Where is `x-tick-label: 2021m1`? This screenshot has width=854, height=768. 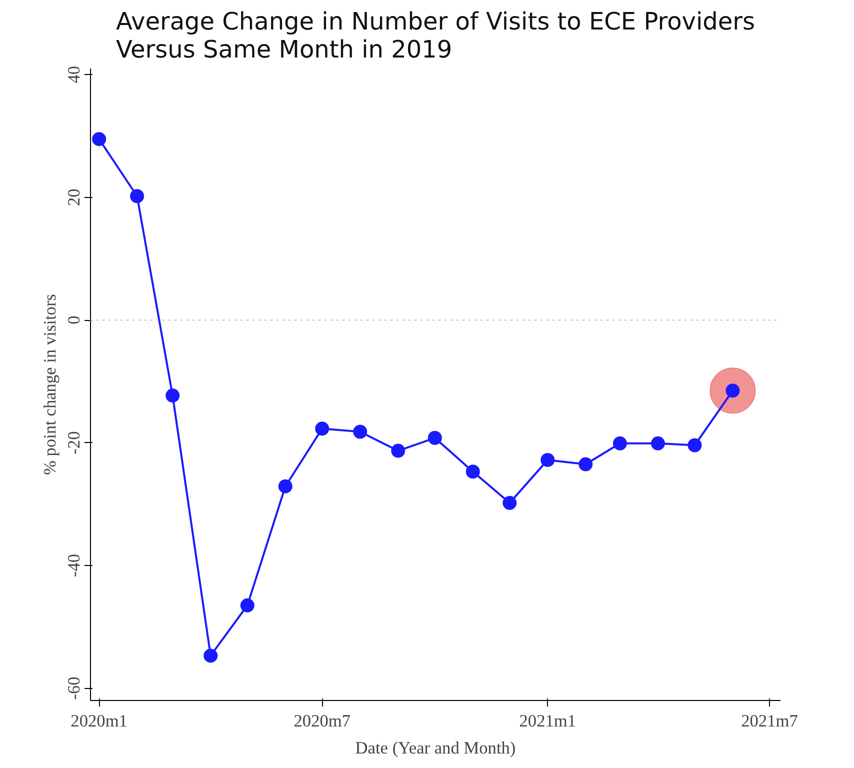
x-tick-label: 2021m1 is located at coordinates (547, 721).